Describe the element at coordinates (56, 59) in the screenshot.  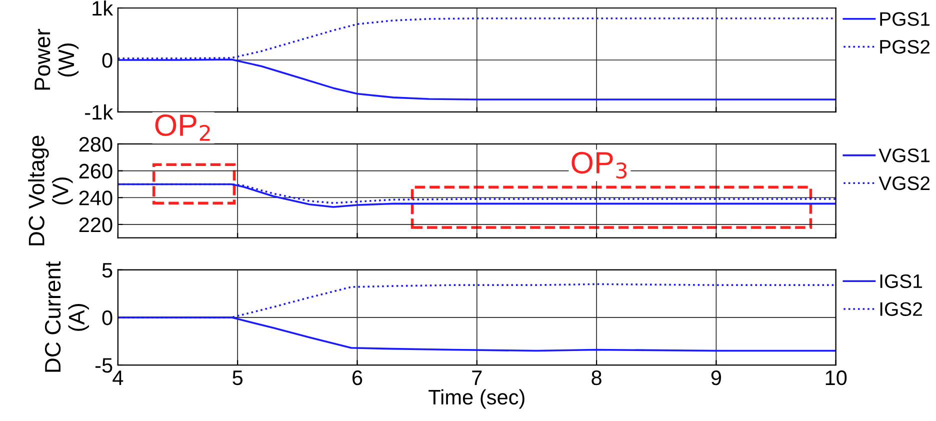
I see `y-axis-title: Power (W)` at that location.